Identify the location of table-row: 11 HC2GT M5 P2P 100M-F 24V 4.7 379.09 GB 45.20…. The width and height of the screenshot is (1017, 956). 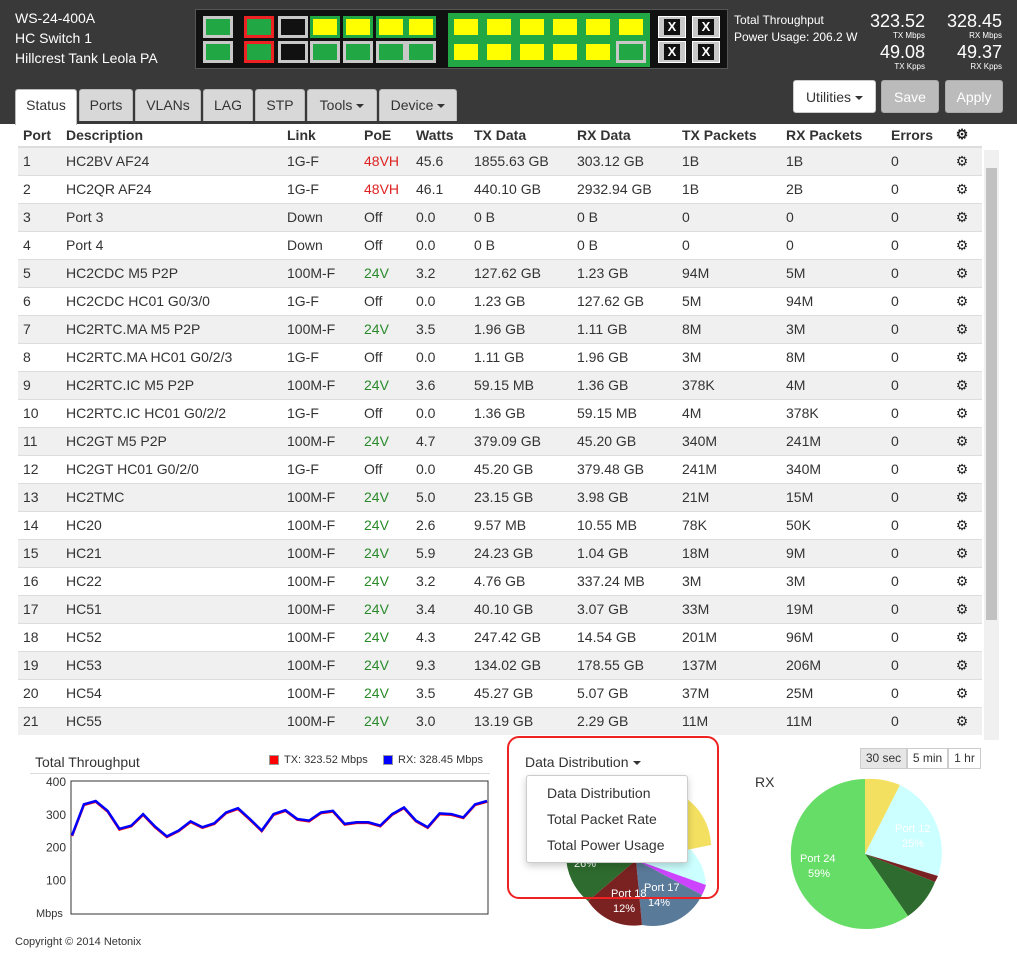
(500, 440).